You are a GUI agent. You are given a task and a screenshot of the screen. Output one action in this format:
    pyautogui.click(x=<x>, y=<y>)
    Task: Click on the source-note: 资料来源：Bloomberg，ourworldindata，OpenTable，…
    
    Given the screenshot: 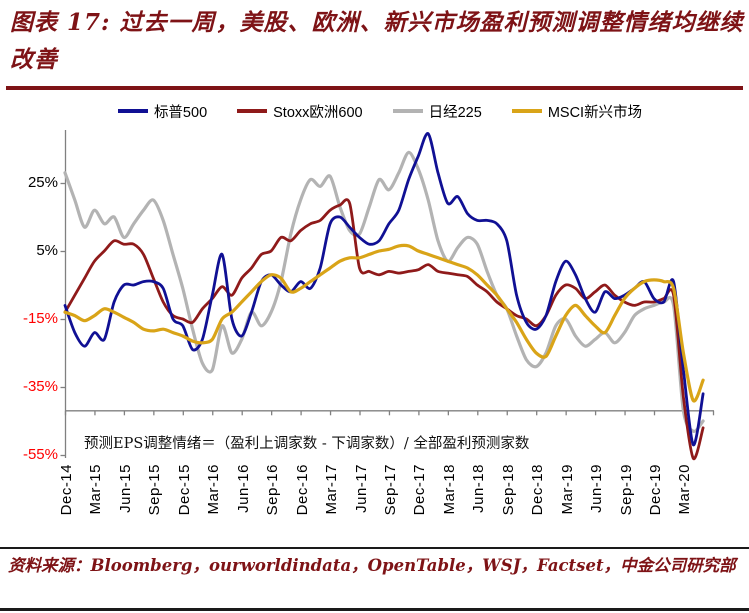 What is the action you would take?
    pyautogui.click(x=372, y=565)
    